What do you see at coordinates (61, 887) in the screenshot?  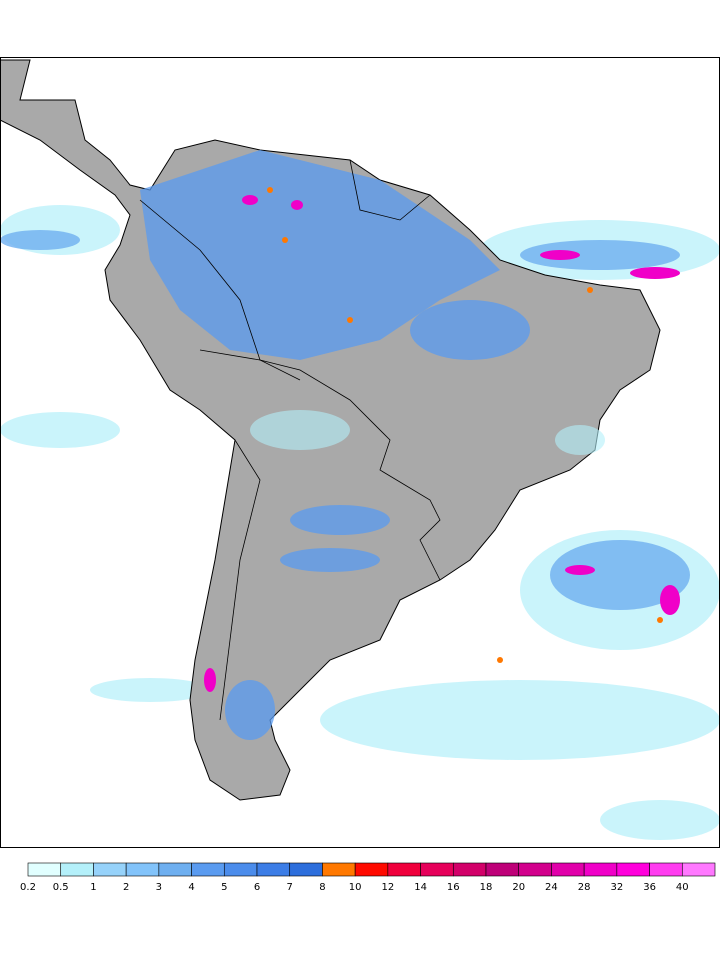 I see `legend-label: 0.5` at bounding box center [61, 887].